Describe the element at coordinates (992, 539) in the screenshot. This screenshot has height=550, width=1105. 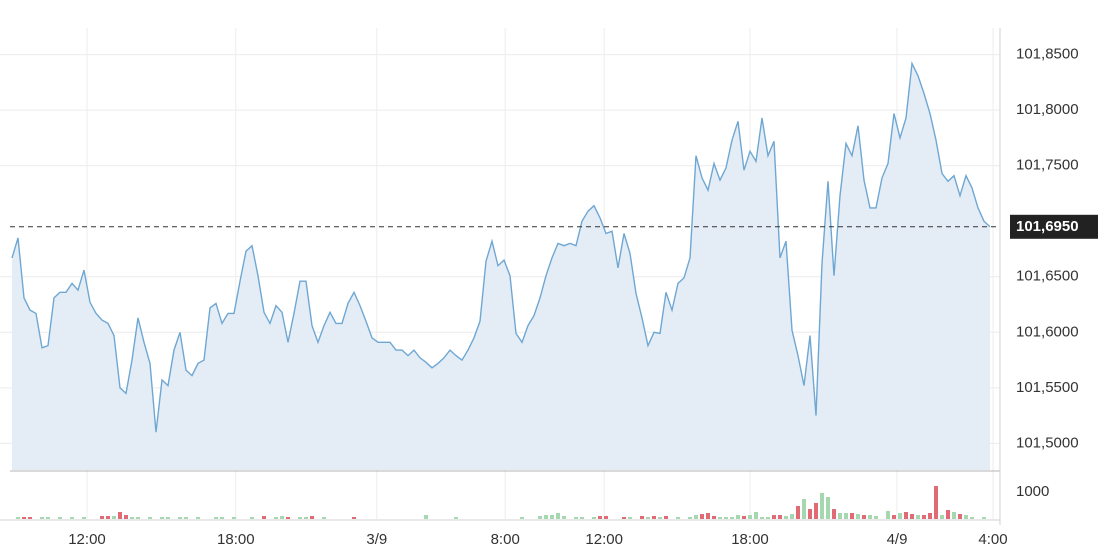
I see `x-tick-label: 4:00` at that location.